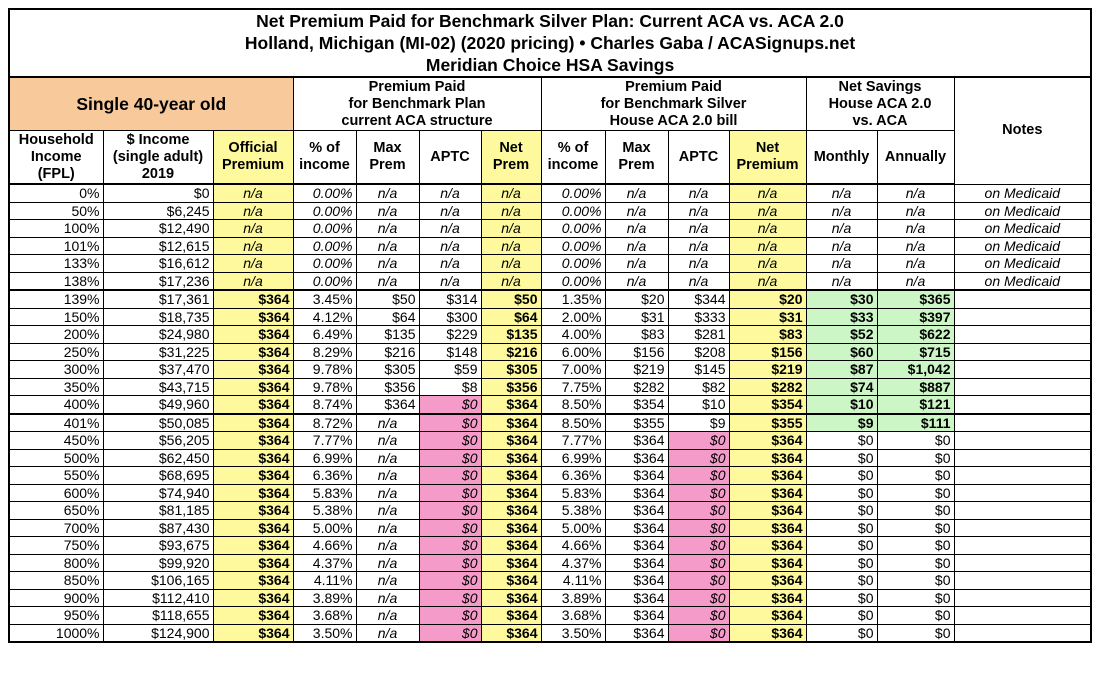  Describe the element at coordinates (56, 228) in the screenshot. I see `cell-fpl: 100%` at that location.